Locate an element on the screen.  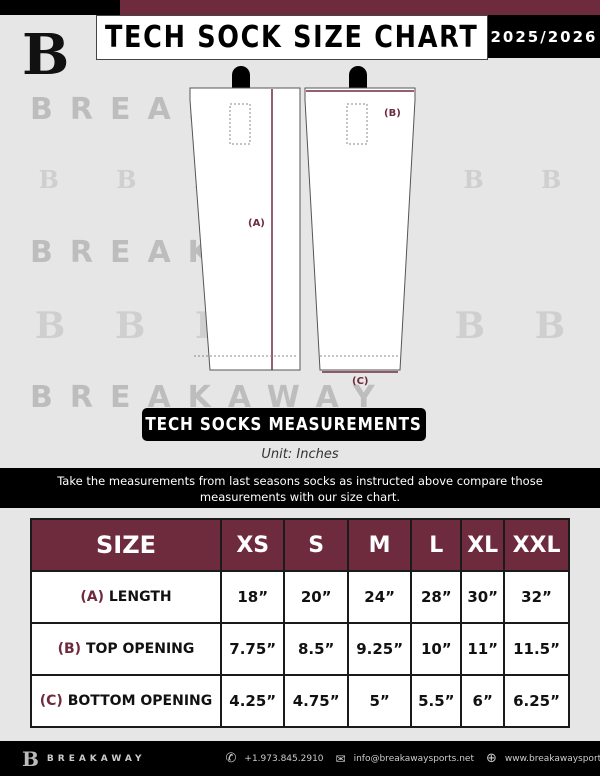
measurements-banner: TECH SOCKS MEASUREMENTS is located at coordinates (284, 424).